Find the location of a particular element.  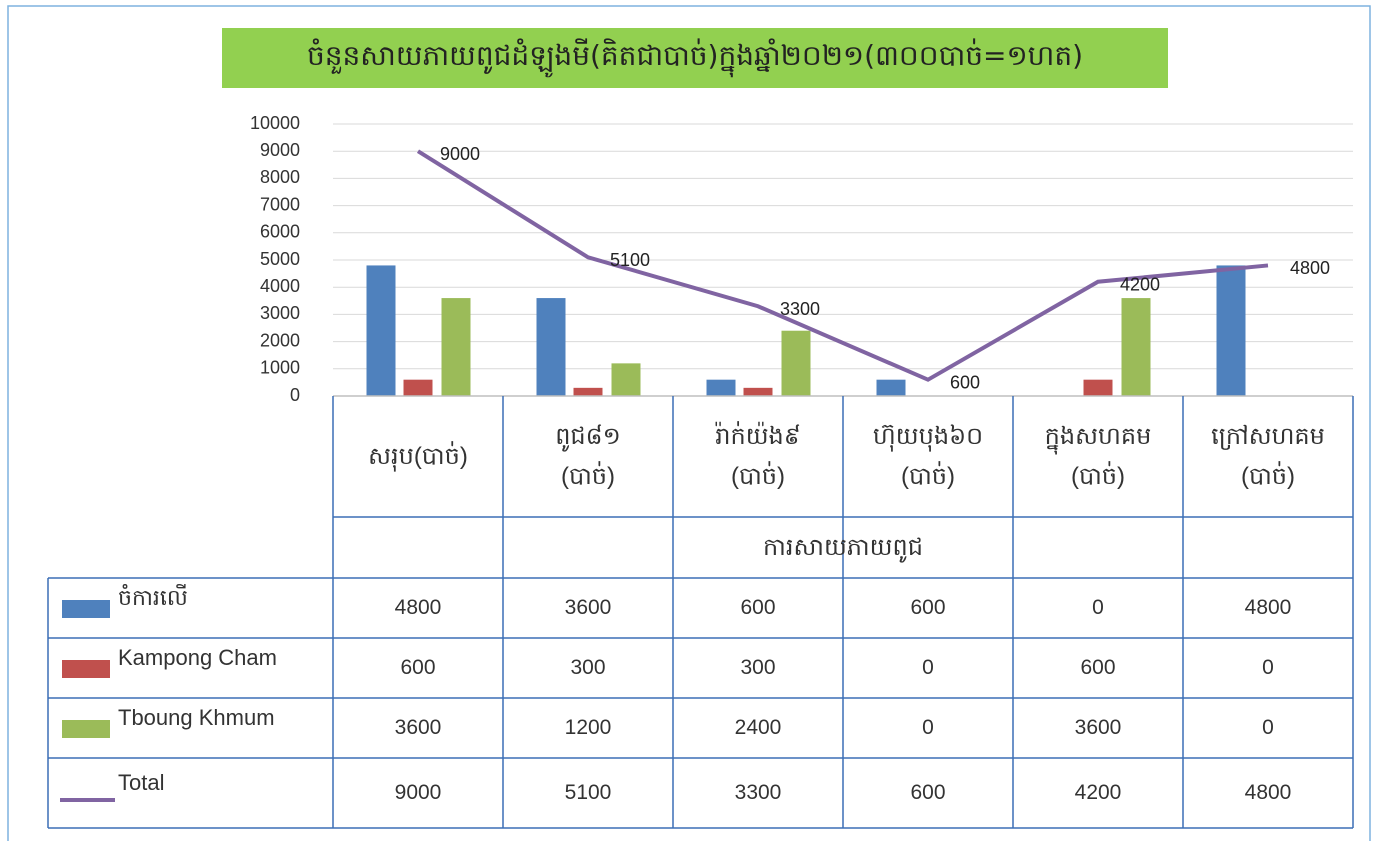

y-tick-label: 6000 is located at coordinates (280, 232).